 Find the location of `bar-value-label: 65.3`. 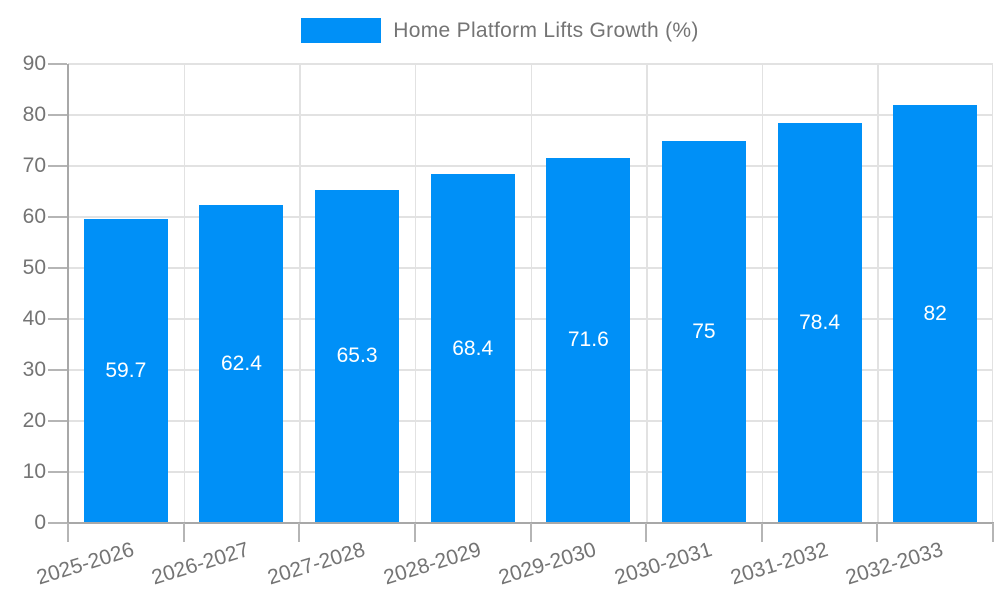

bar-value-label: 65.3 is located at coordinates (357, 356).